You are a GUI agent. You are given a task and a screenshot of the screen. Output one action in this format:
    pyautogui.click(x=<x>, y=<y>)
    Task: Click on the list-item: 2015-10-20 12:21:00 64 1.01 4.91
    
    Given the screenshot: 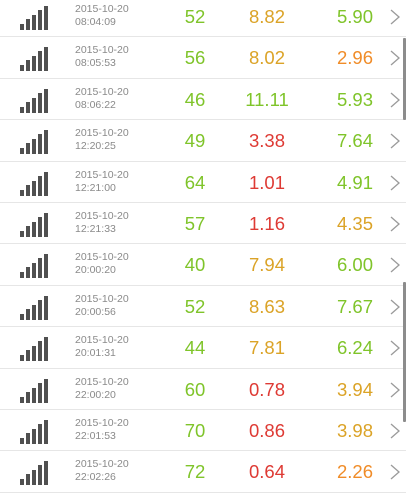 What is the action you would take?
    pyautogui.click(x=203, y=182)
    